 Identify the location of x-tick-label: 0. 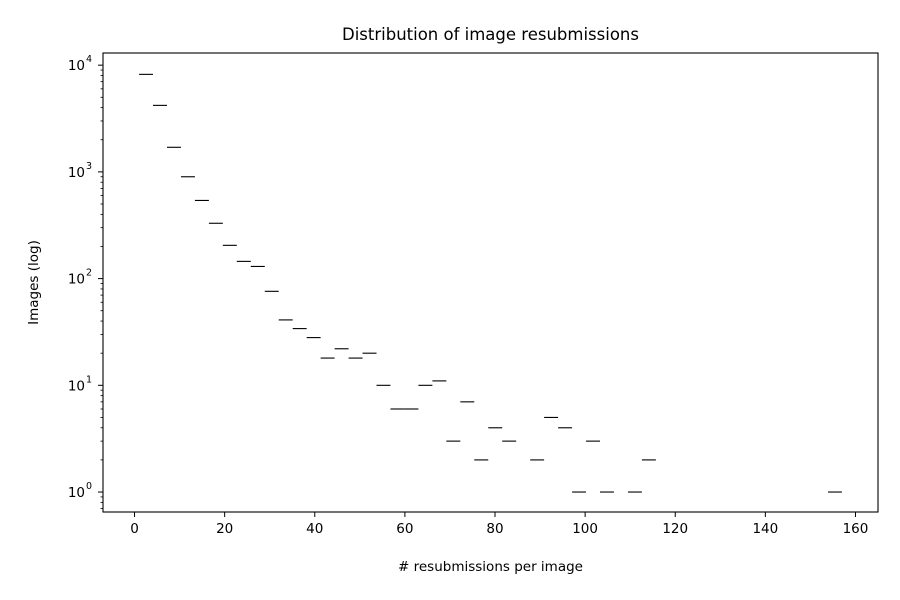
(134, 529).